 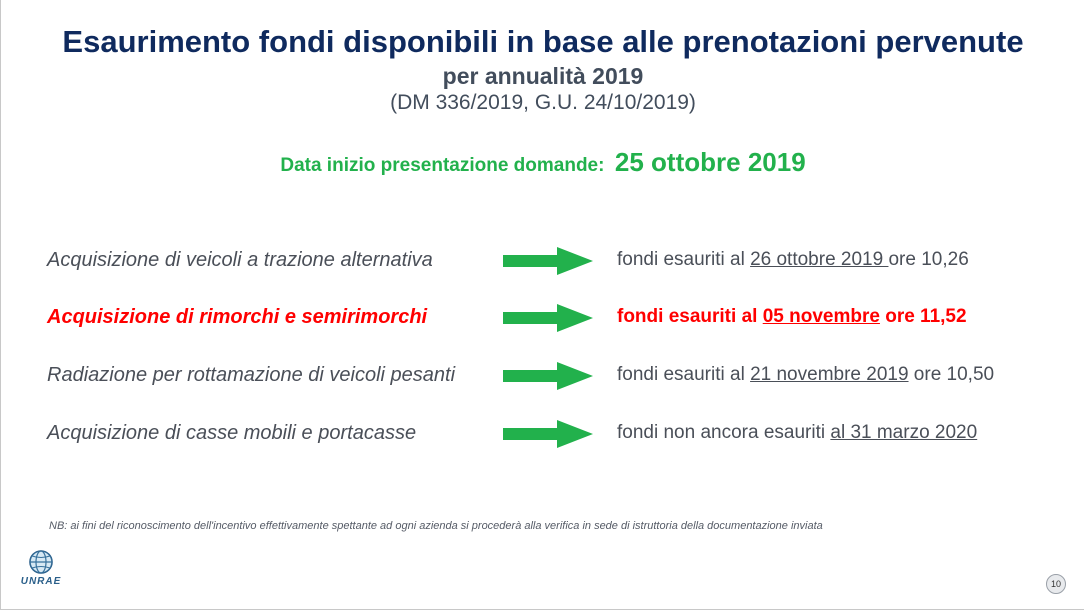 I want to click on decree-reference: (DM 336/2019, G.U. 24/10/2019), so click(x=543, y=102).